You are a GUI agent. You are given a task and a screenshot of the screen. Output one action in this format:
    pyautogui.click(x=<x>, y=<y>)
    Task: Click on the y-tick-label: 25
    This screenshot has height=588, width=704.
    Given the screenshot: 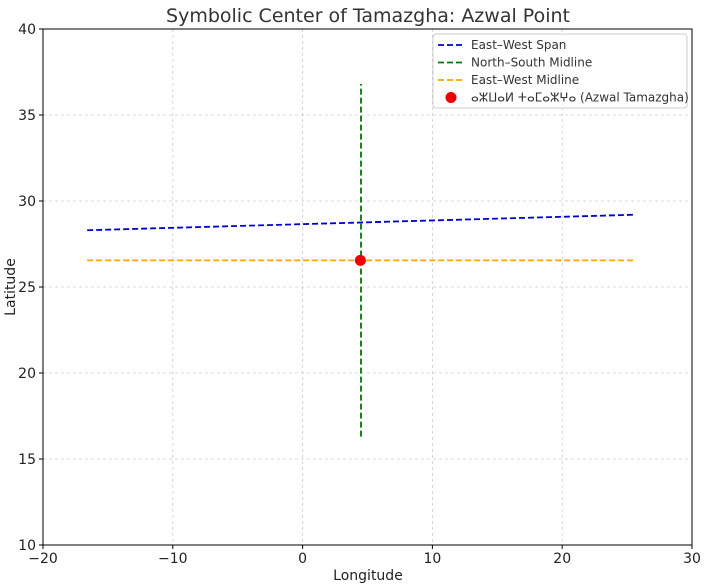 What is the action you would take?
    pyautogui.click(x=27, y=288)
    